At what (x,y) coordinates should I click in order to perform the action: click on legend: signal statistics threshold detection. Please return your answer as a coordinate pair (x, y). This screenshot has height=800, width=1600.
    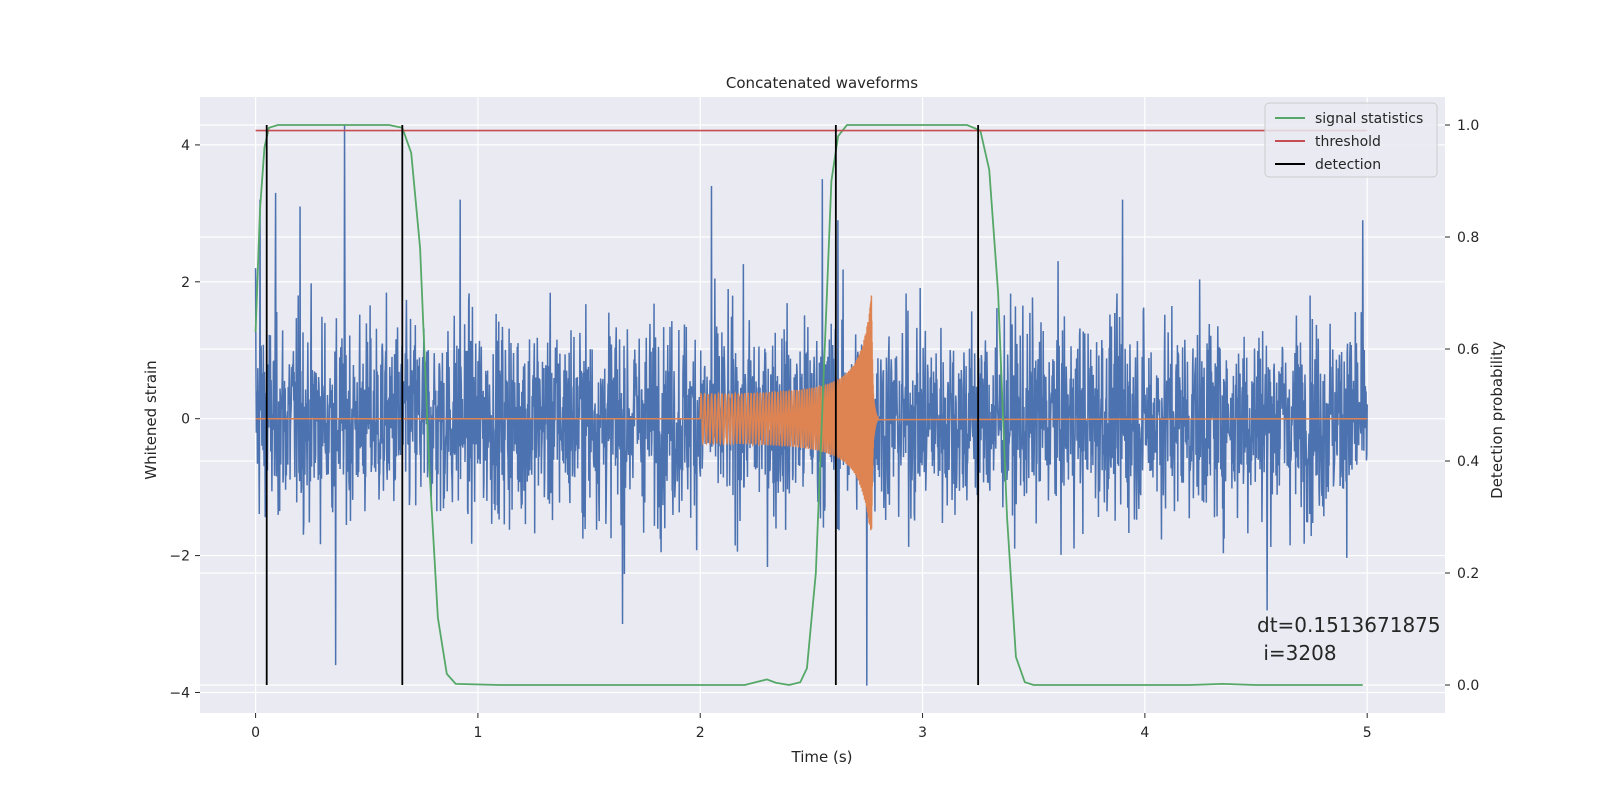
    Looking at the image, I should click on (1351, 140).